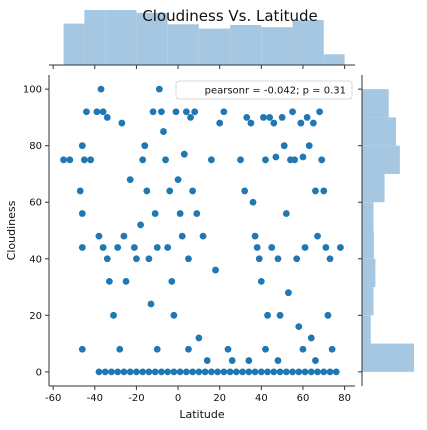 The width and height of the screenshot is (427, 430). I want to click on right-histogram, so click(388, 230).